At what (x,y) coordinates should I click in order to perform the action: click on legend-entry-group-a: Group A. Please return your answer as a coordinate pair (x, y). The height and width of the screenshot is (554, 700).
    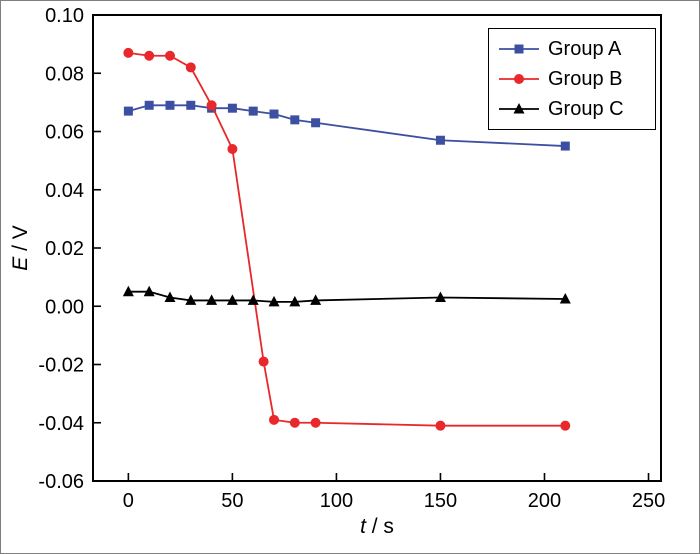
    Looking at the image, I should click on (572, 49).